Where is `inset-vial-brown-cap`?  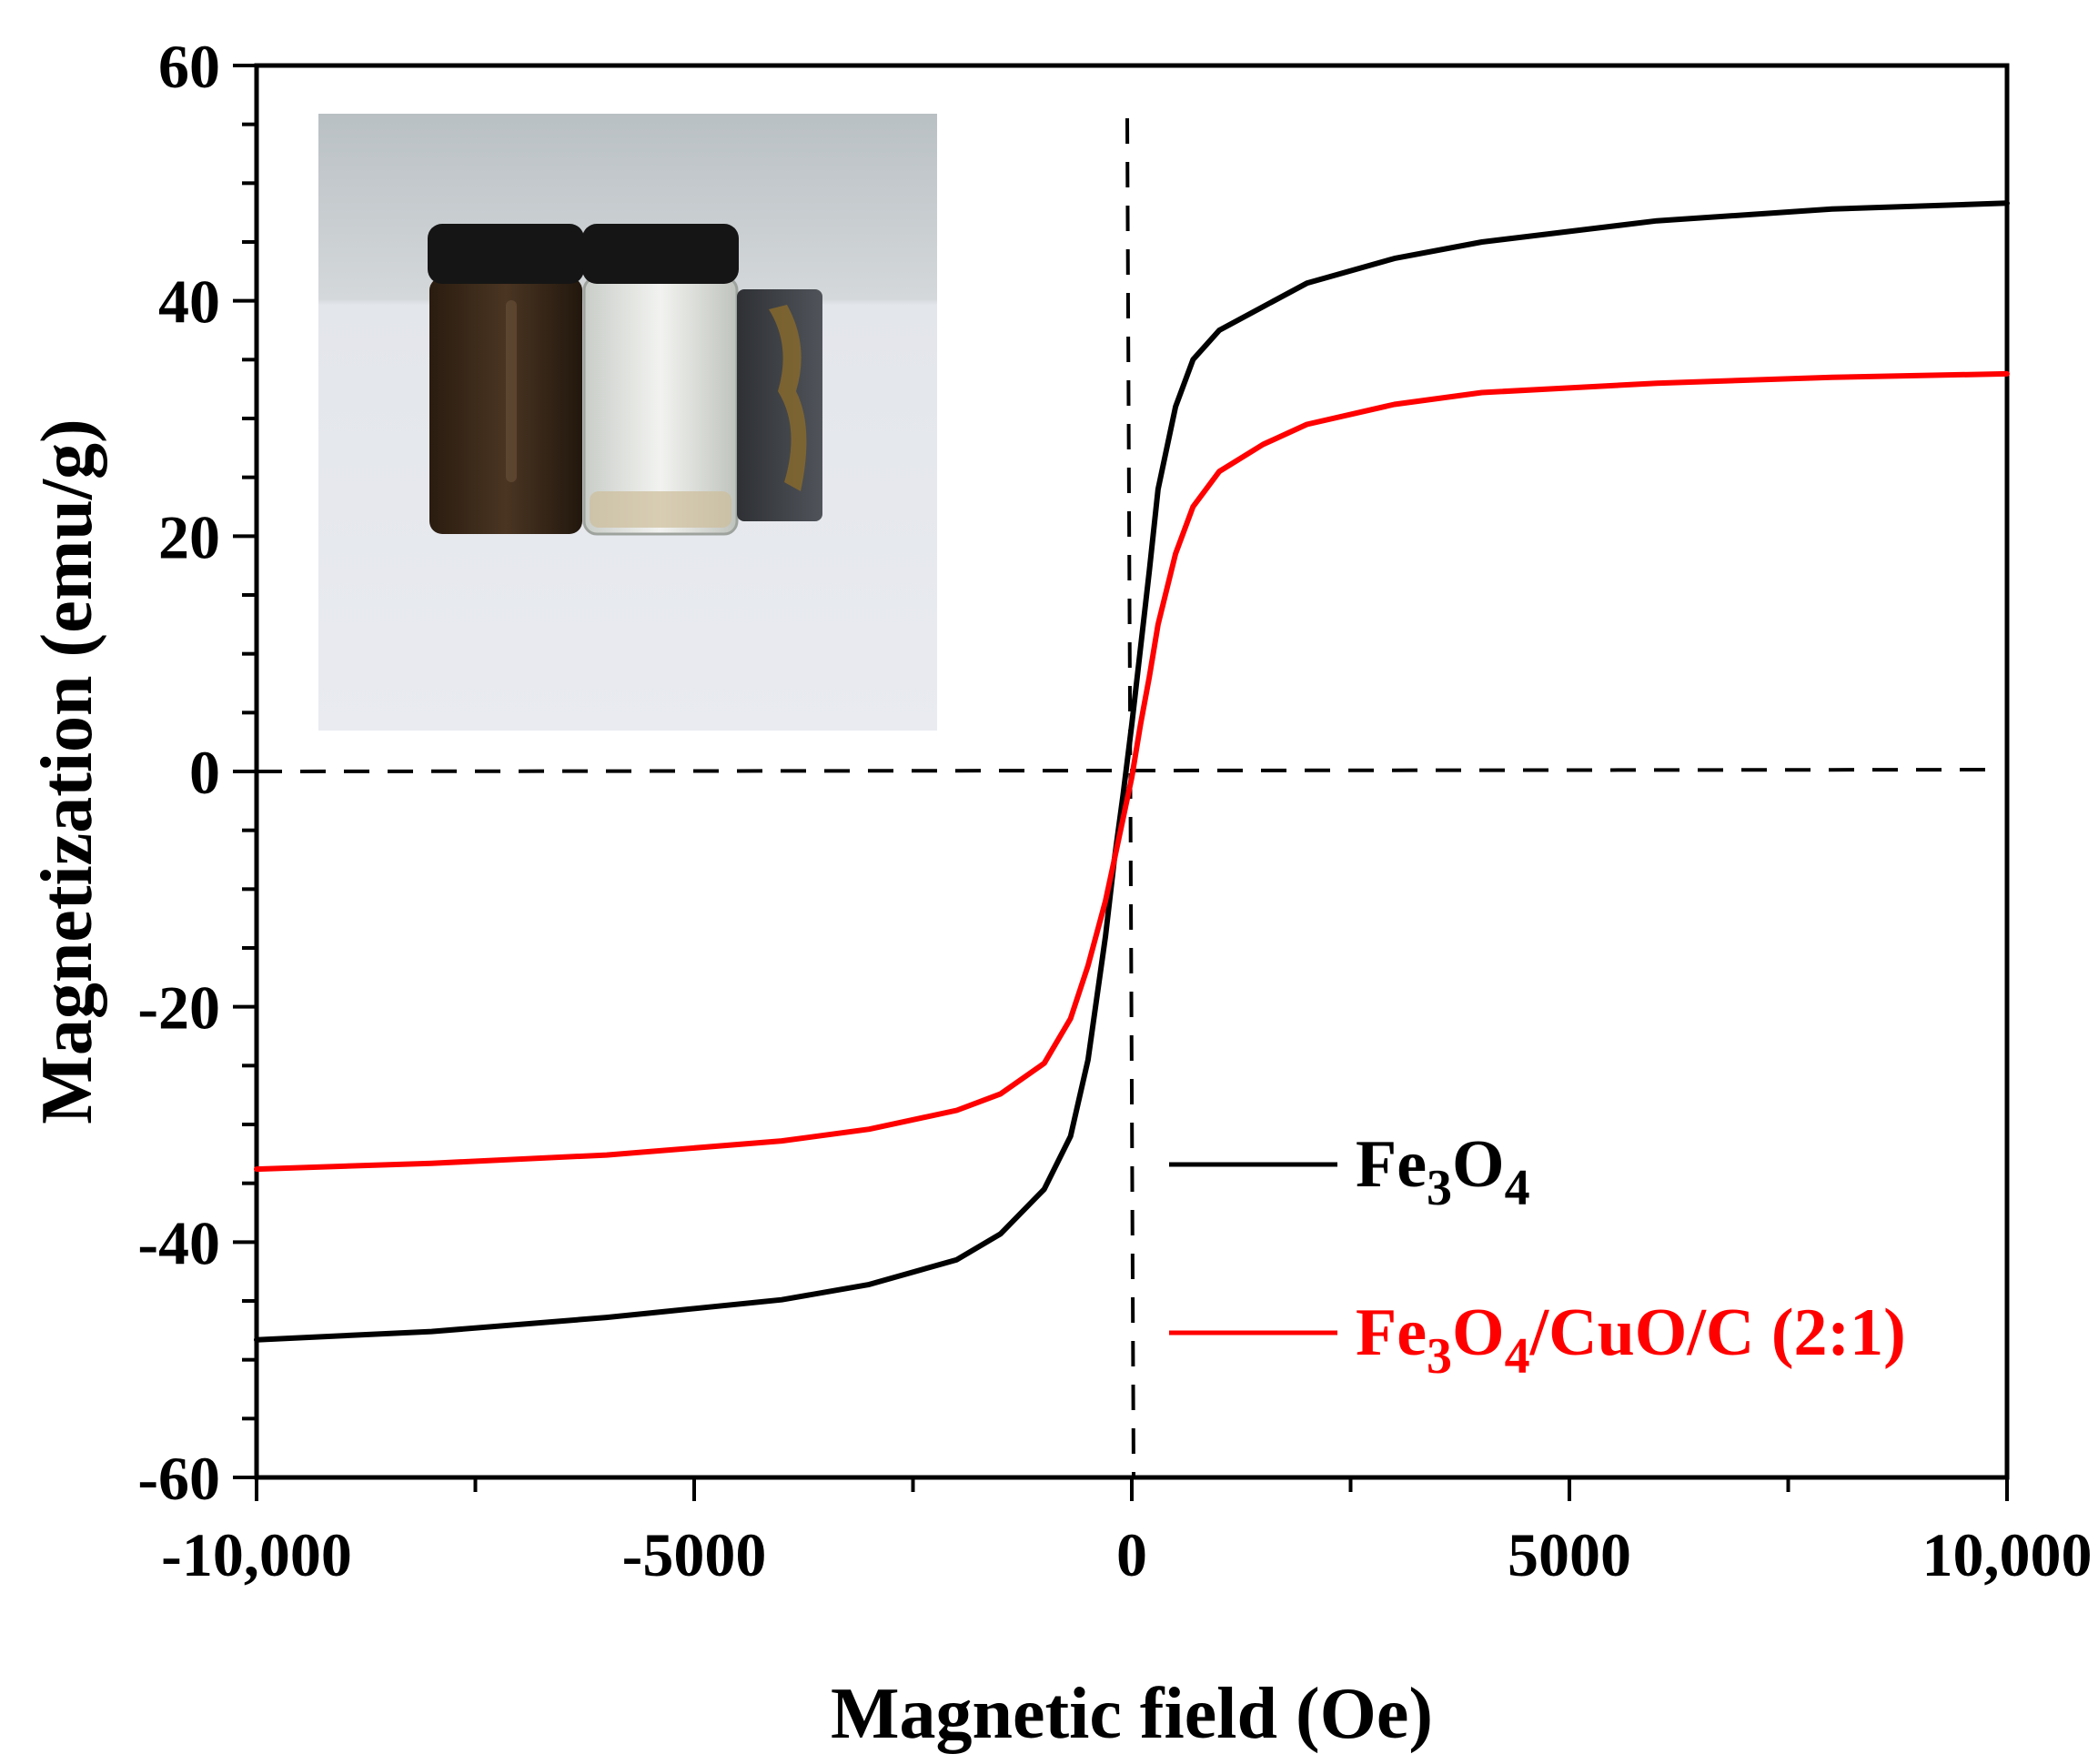 inset-vial-brown-cap is located at coordinates (506, 254).